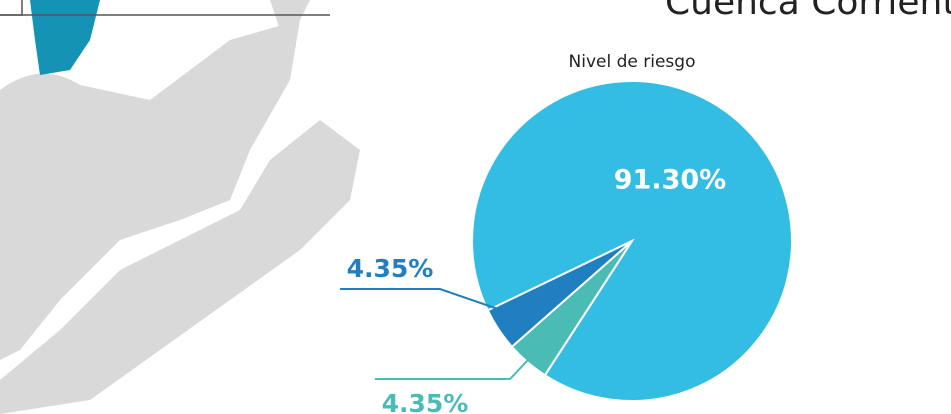 The width and height of the screenshot is (951, 414). What do you see at coordinates (632, 62) in the screenshot?
I see `chart-subtitle: Nivel de riesgo` at bounding box center [632, 62].